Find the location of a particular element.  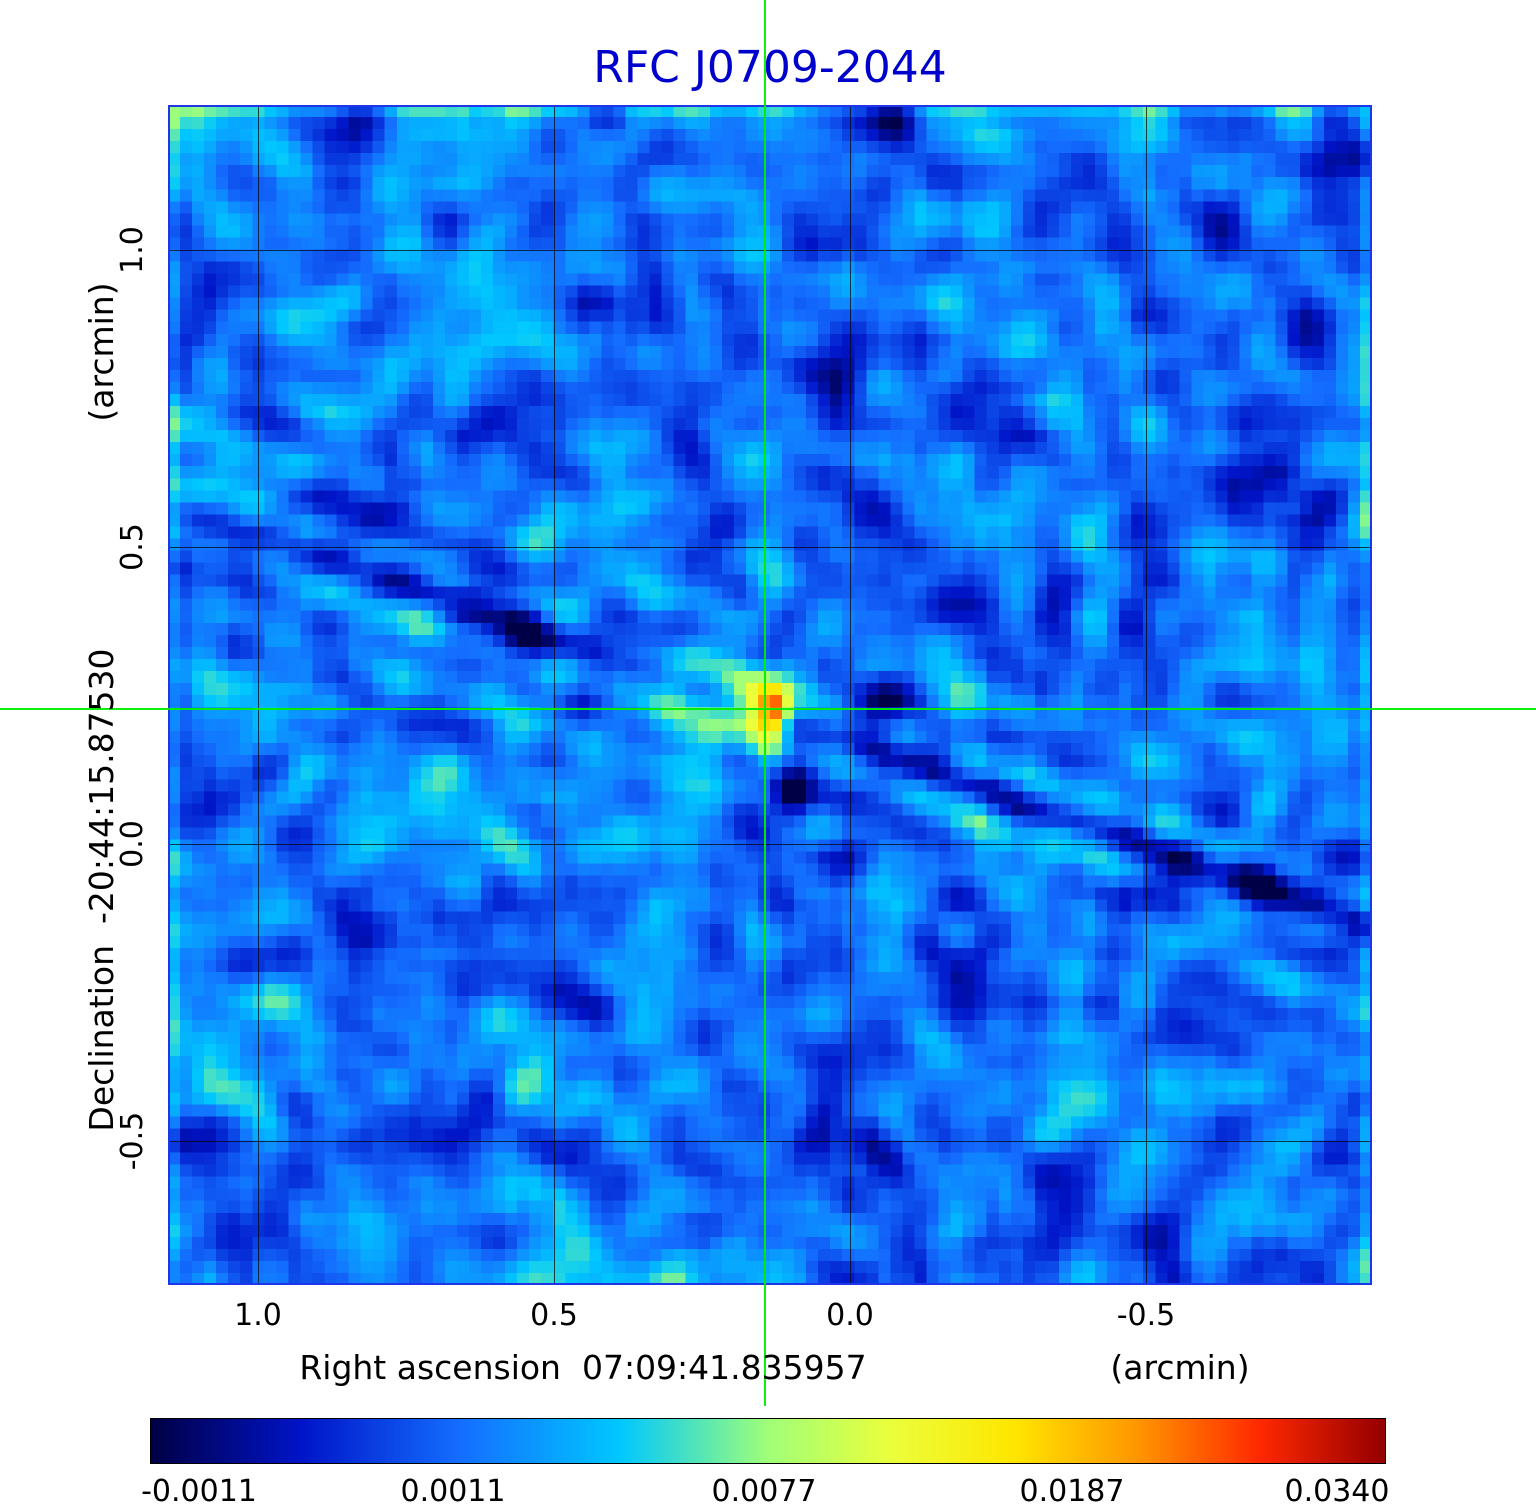

colorbar-tick-label: -0.0011 is located at coordinates (199, 1491).